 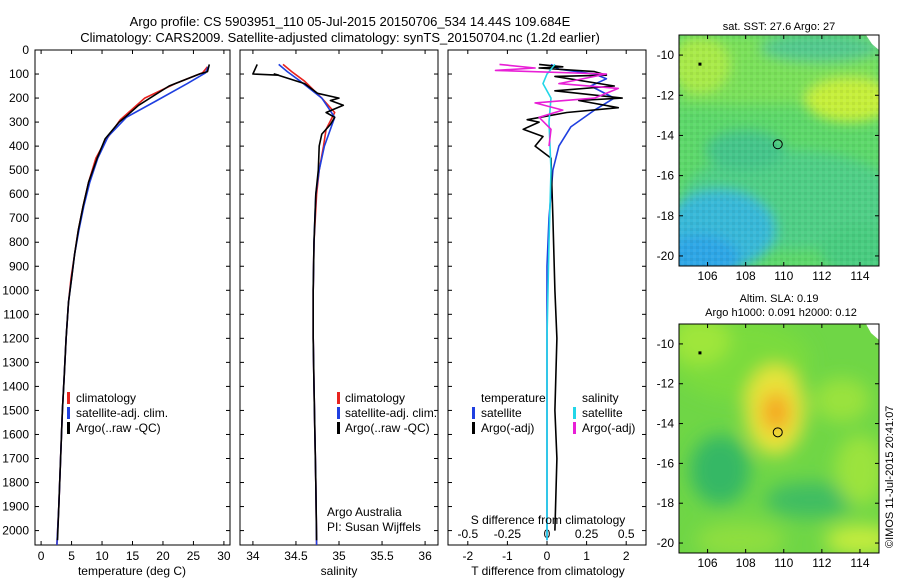 What do you see at coordinates (15, 531) in the screenshot?
I see `y-tick-label: 2000` at bounding box center [15, 531].